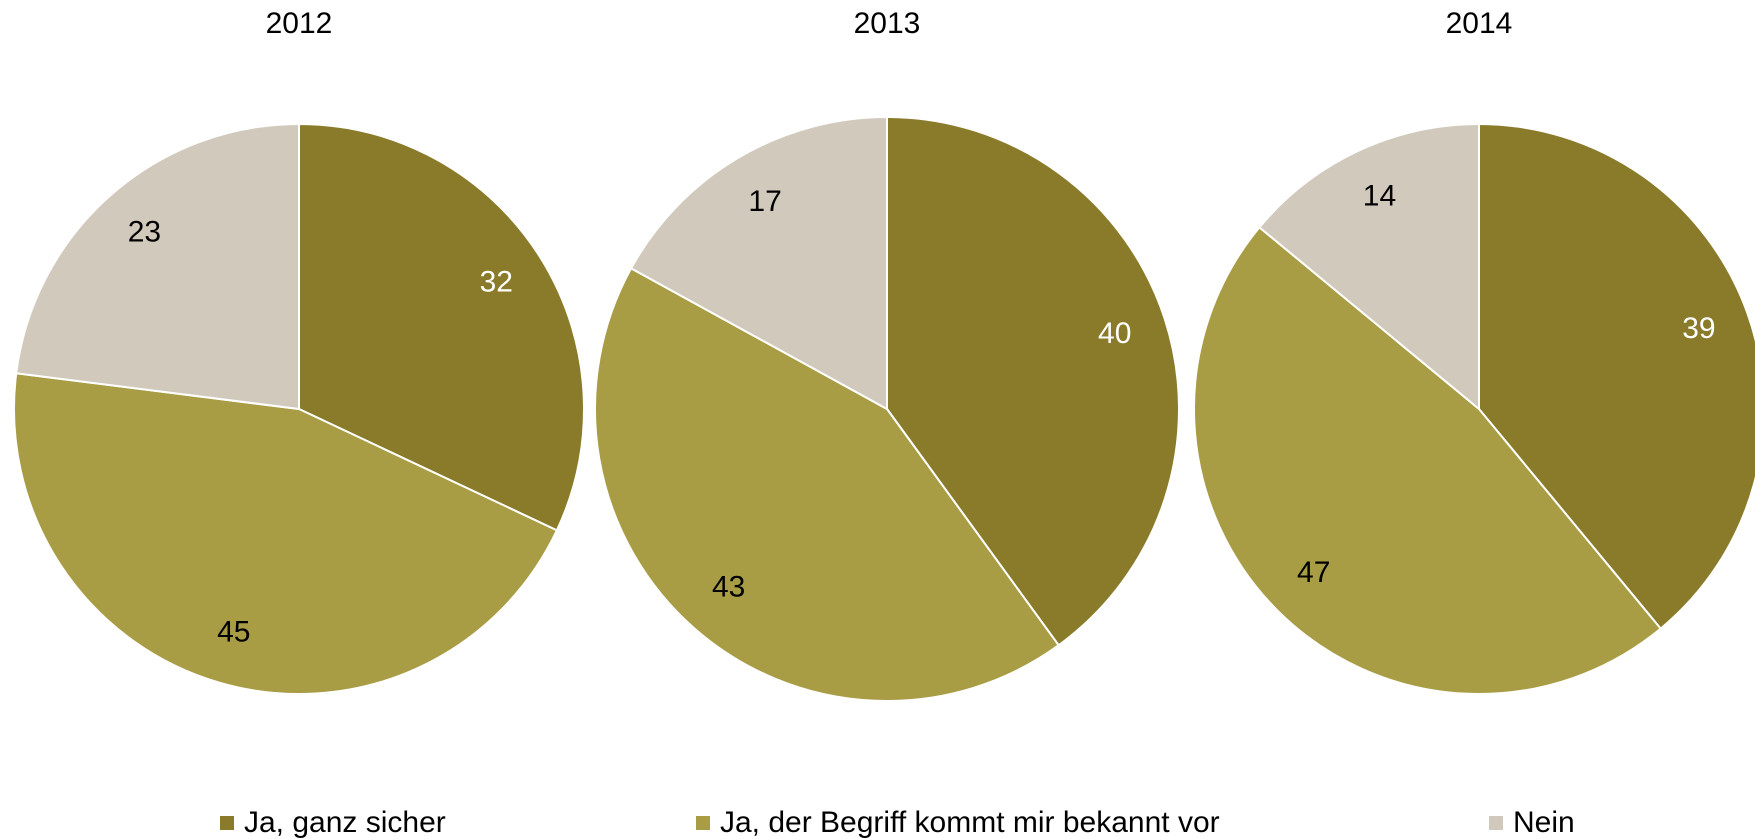 This screenshot has width=1755, height=839. I want to click on data-label: 43, so click(728, 587).